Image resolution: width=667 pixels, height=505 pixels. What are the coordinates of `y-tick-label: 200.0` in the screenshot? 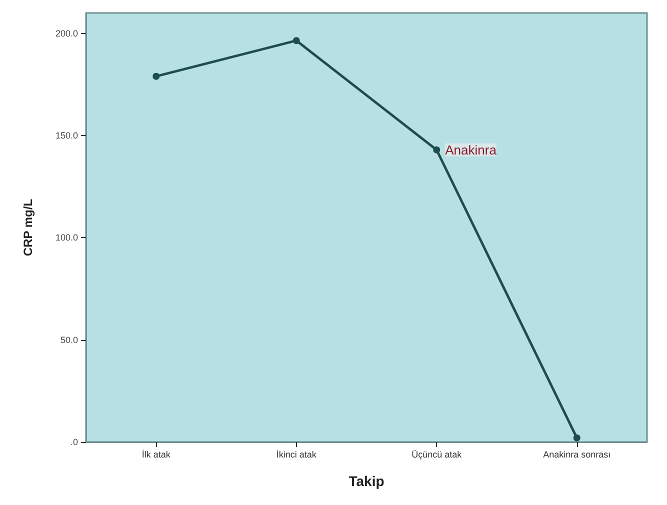 It's located at (66, 33).